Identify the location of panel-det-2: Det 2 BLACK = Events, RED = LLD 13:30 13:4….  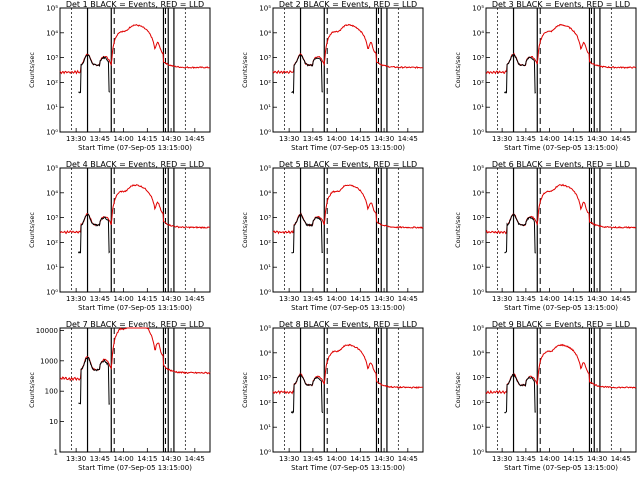
(332, 76).